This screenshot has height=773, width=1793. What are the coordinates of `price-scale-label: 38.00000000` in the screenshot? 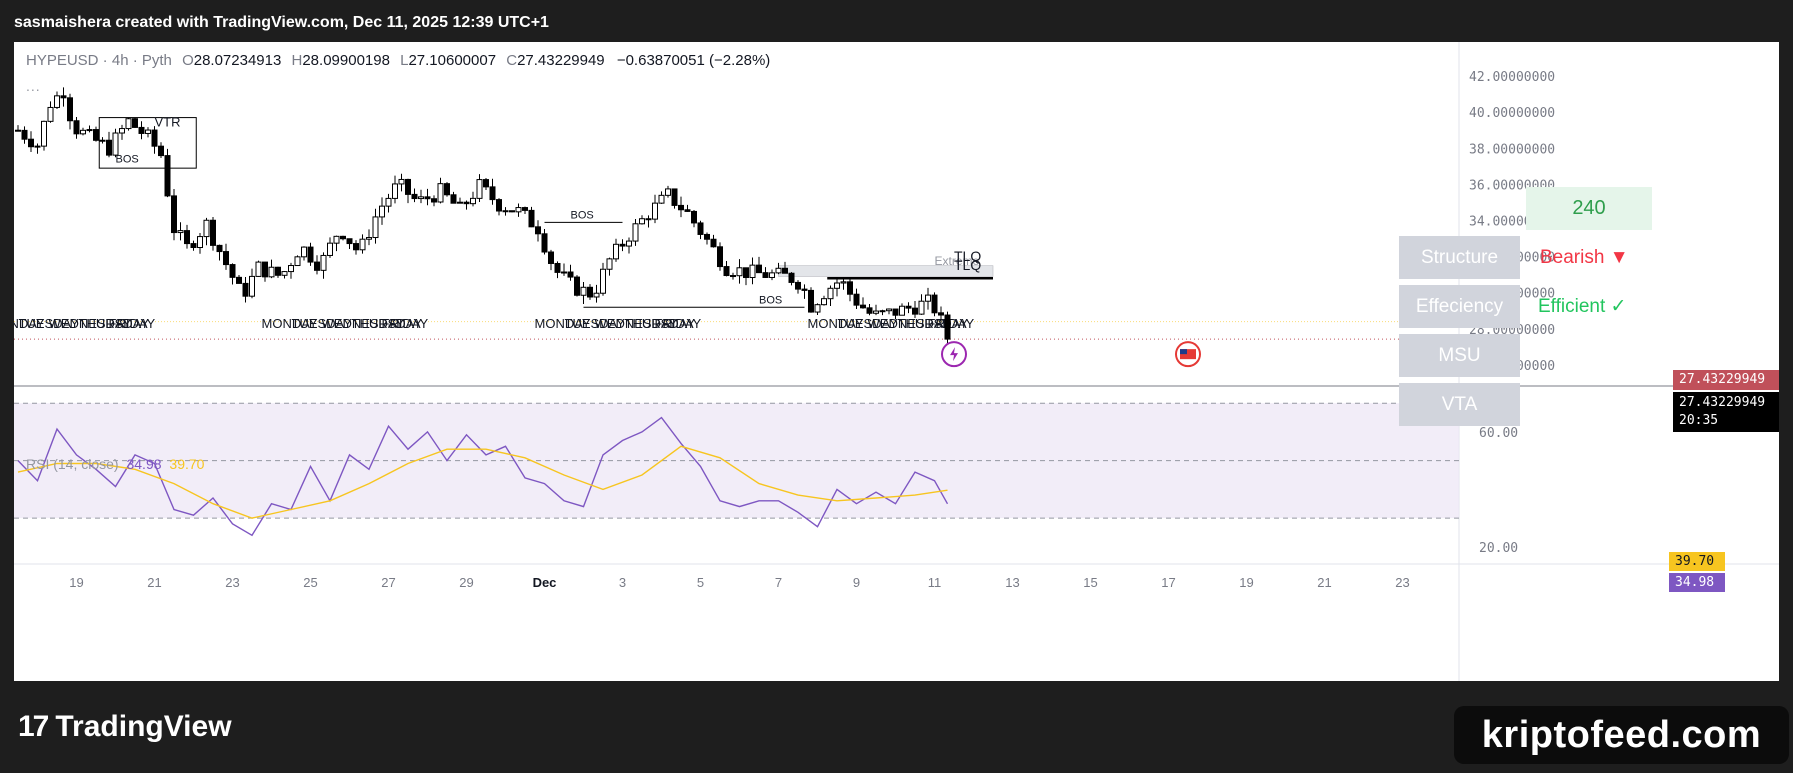 It's located at (1512, 149).